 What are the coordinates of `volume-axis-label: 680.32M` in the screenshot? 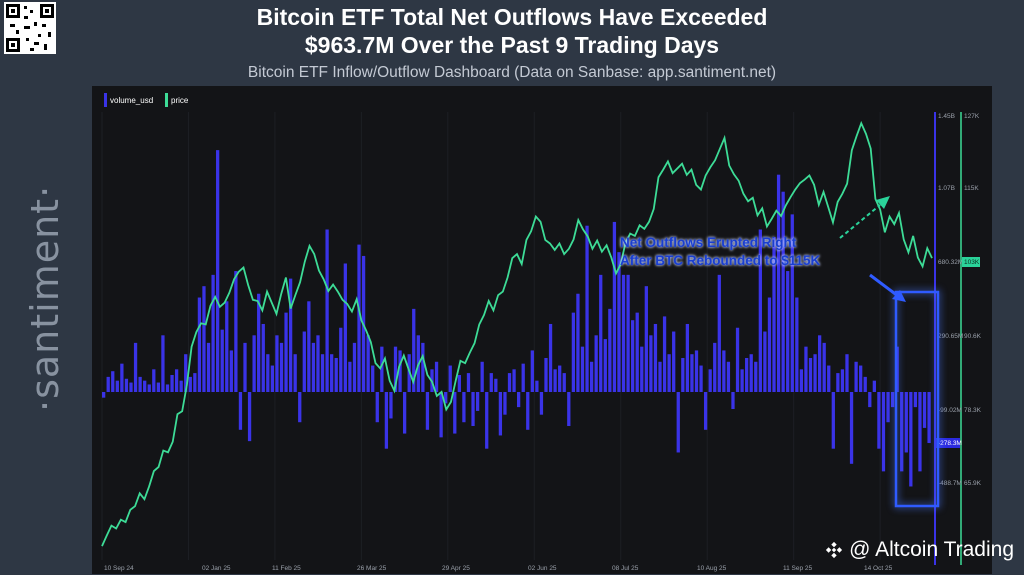 It's located at (950, 262).